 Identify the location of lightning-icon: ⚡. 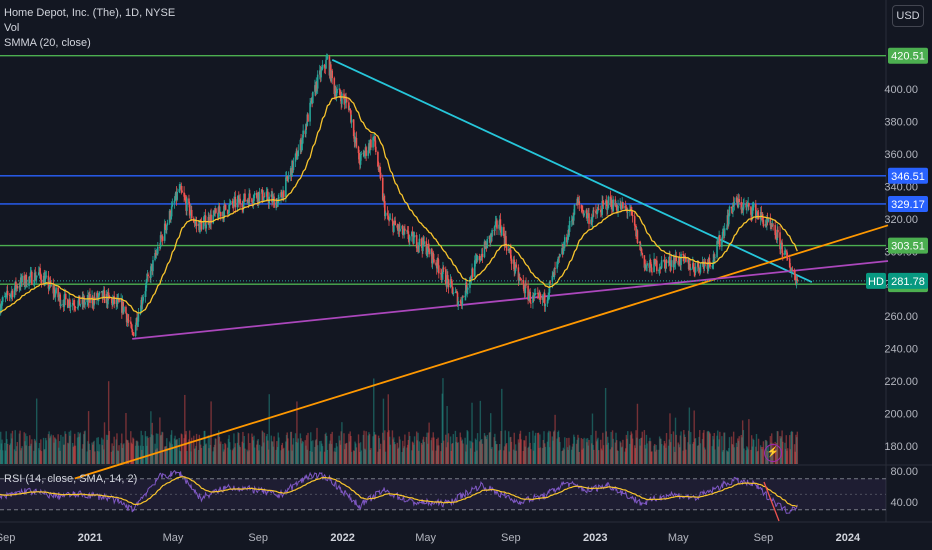
(773, 453).